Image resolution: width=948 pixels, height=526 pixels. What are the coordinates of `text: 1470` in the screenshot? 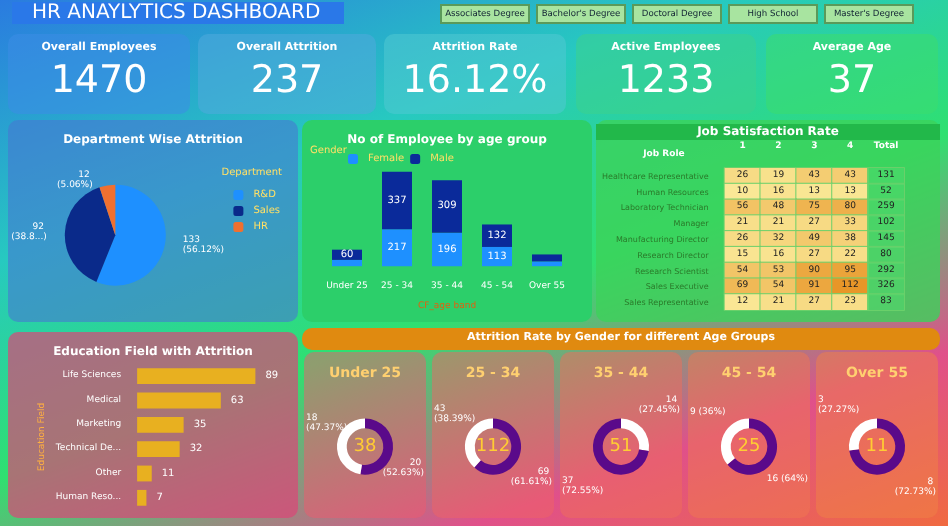 It's located at (99, 80).